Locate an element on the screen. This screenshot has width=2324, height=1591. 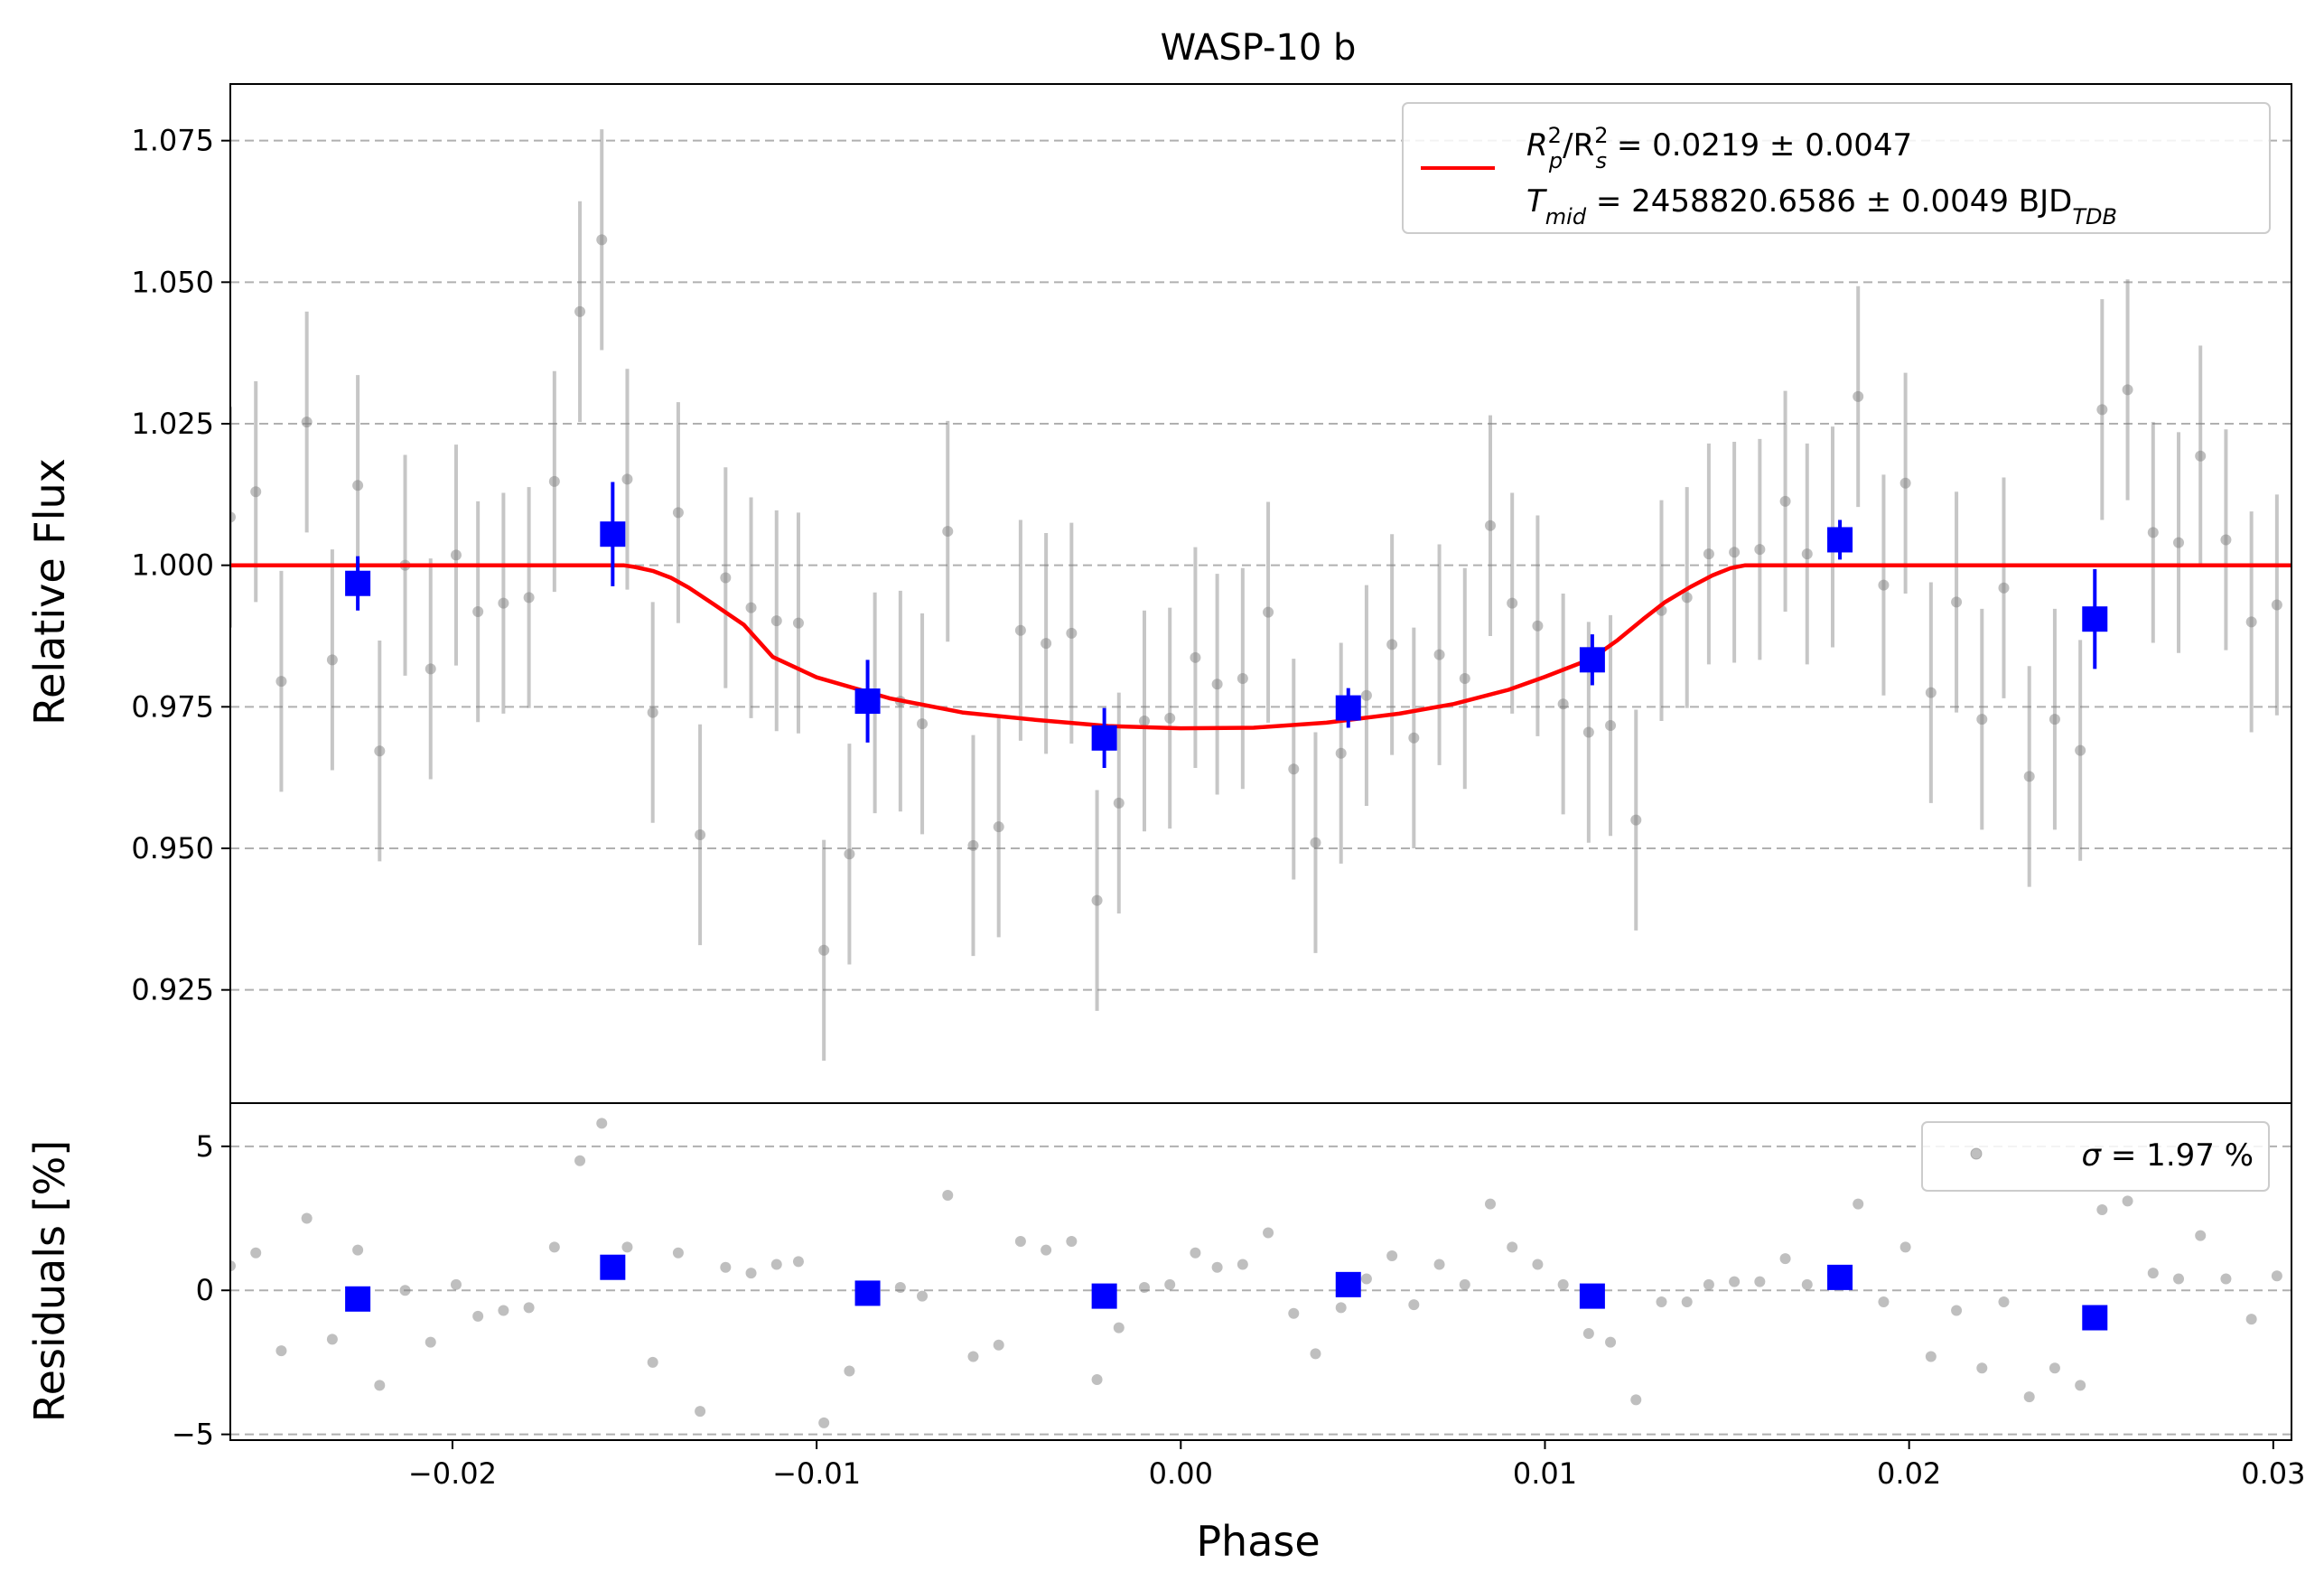
x-tick-label: 0.03 is located at coordinates (2273, 1473).